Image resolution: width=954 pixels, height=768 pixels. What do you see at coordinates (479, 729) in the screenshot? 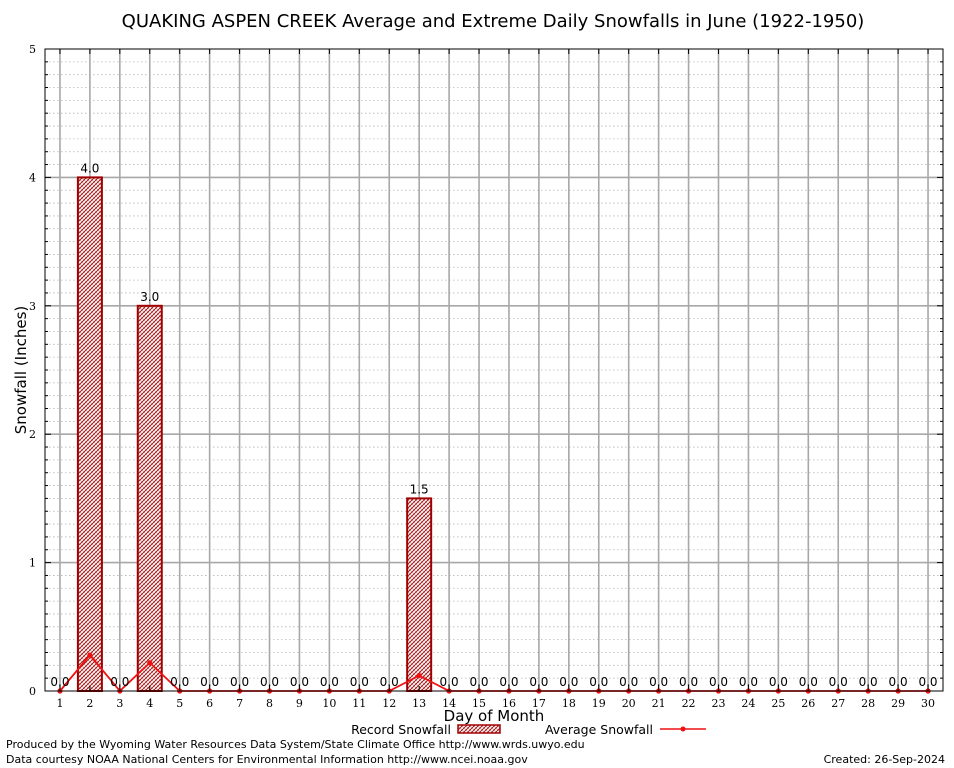
I see `legend-record-swatch` at bounding box center [479, 729].